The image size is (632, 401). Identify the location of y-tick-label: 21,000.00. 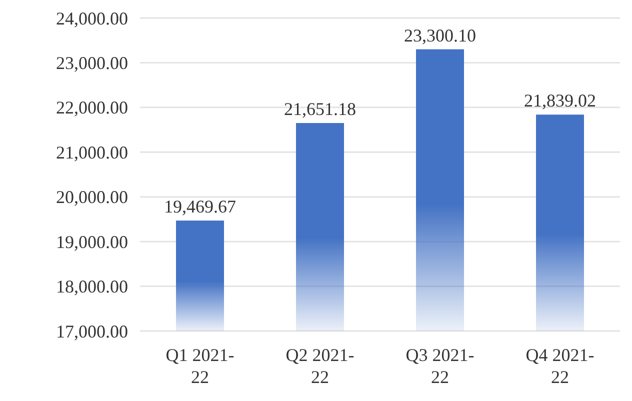
(92, 152).